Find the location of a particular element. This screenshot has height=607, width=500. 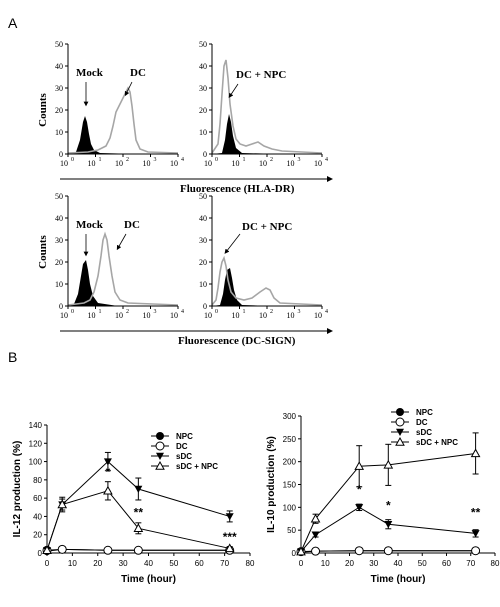

y-tick-label: 250 is located at coordinates (290, 439).